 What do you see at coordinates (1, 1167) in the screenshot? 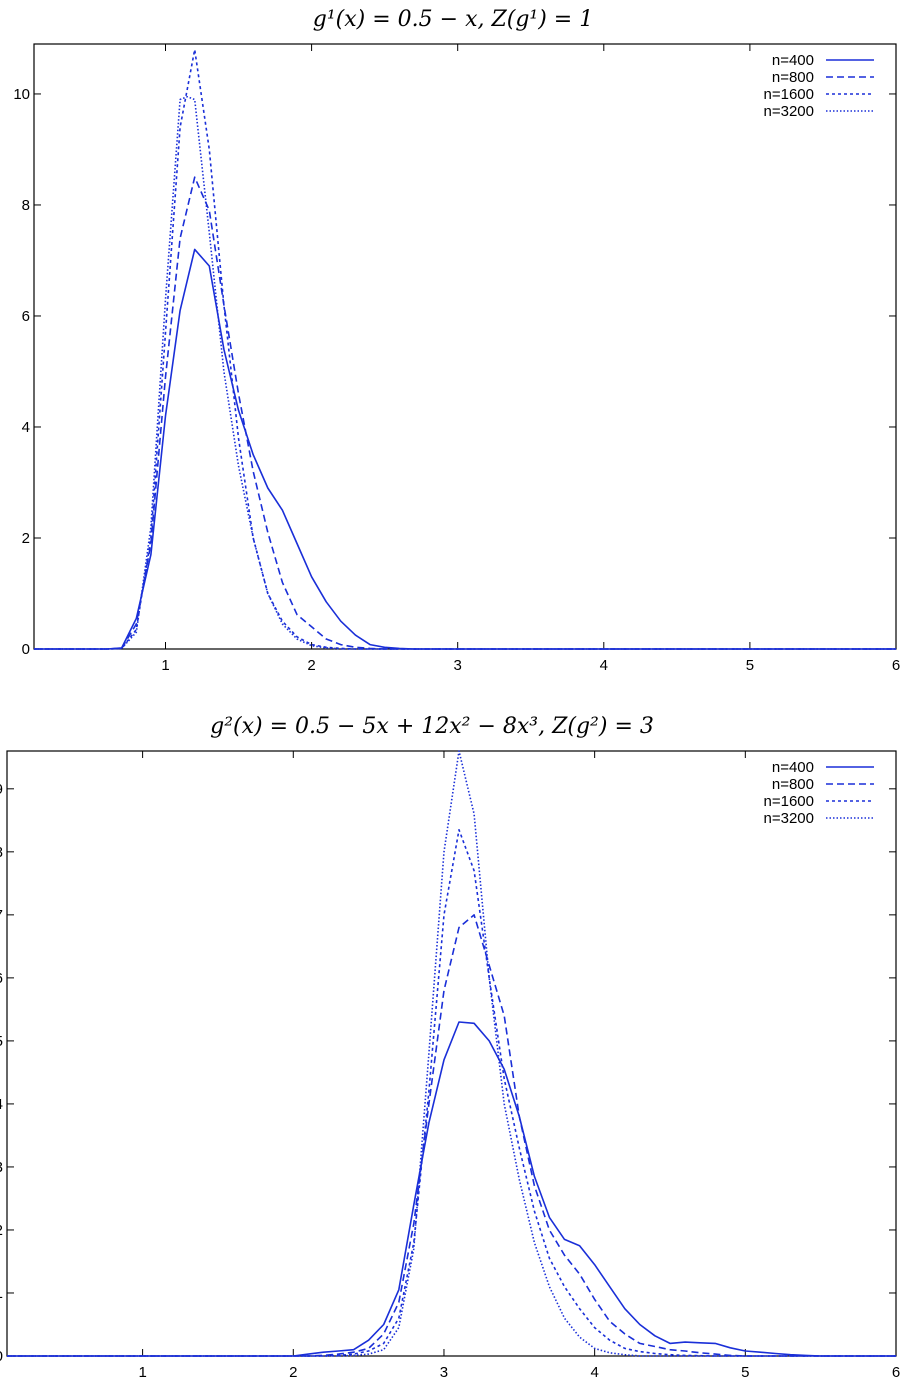
I see `y-tick-label: 3` at bounding box center [1, 1167].